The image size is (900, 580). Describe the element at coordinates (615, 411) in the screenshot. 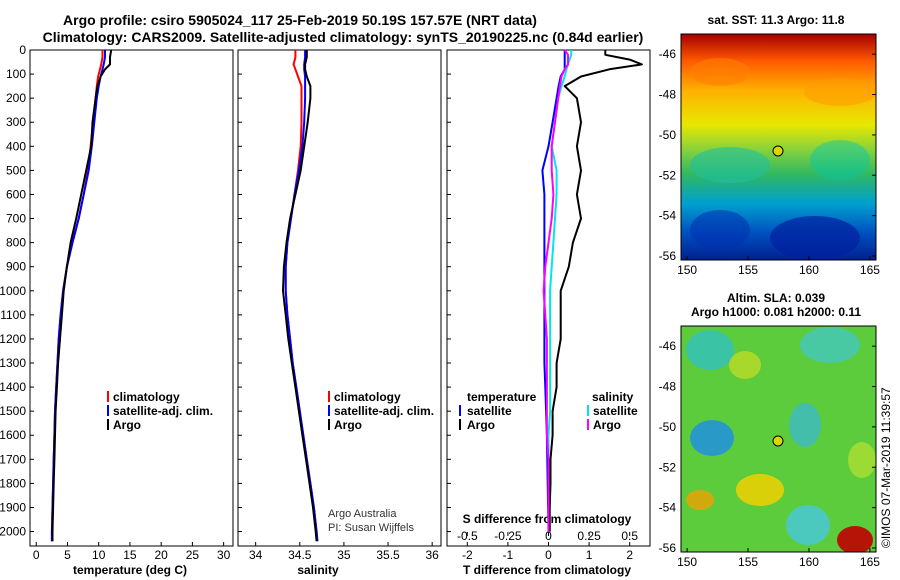

I see `legend-label-s-satellite: satellite` at that location.